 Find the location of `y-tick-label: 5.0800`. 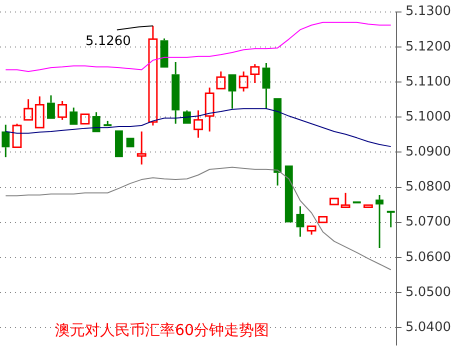

y-tick-label: 5.0800 is located at coordinates (429, 187).